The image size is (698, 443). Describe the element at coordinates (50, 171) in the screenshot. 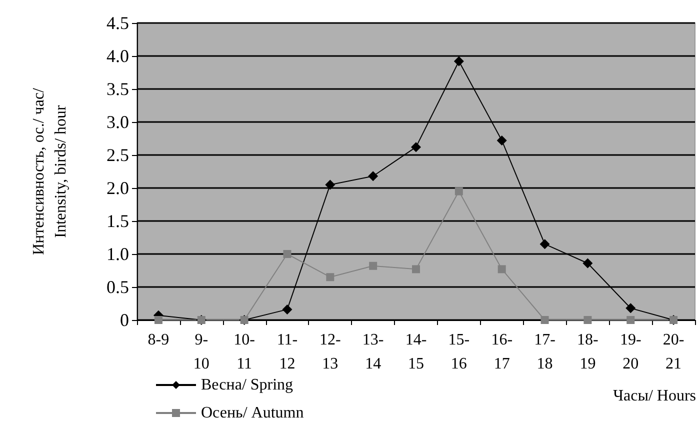

I see `y-axis-title: Интенсивность, ос./ час/ Intensity, birds/ hour` at that location.